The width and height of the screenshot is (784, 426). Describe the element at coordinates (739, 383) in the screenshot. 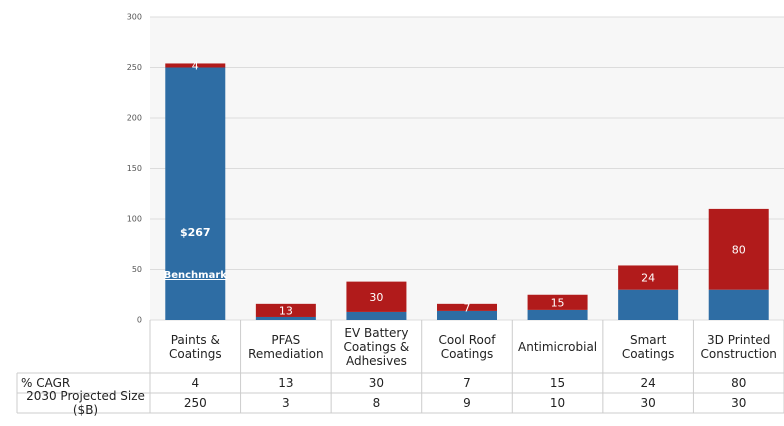

I see `table-cell: 80` at that location.